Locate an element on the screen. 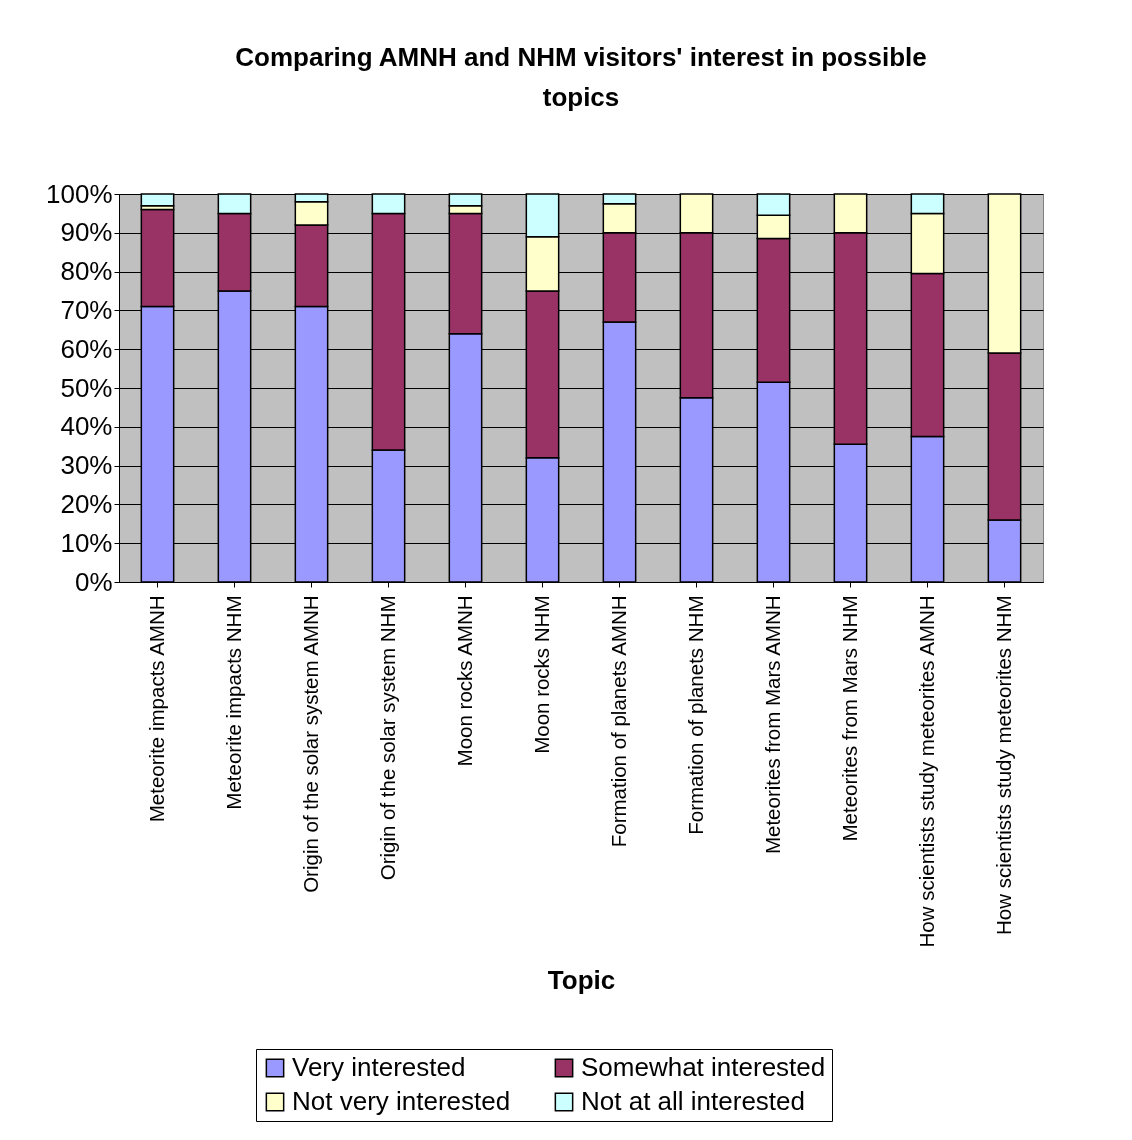 The image size is (1132, 1140). y-tick-label: 40% is located at coordinates (86, 426).